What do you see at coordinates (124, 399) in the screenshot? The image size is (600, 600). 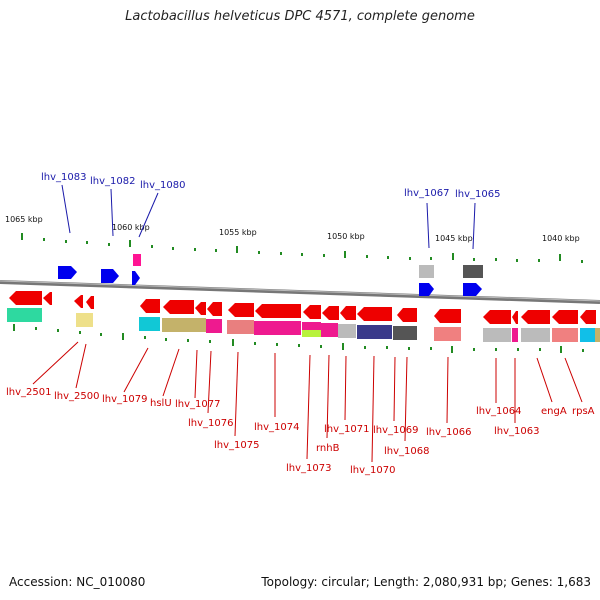 I see `gene-label: lhv_1079` at bounding box center [124, 399].